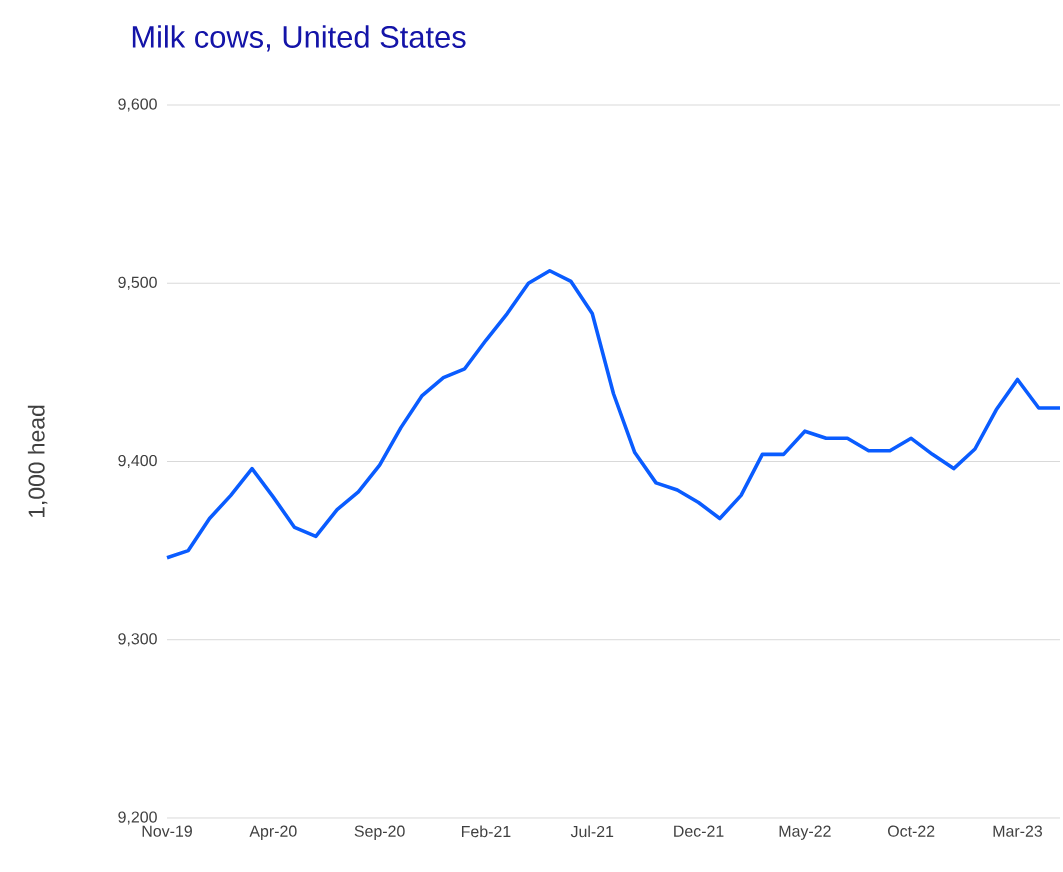 This screenshot has width=1063, height=872. I want to click on x-tick-label: Dec-21, so click(699, 831).